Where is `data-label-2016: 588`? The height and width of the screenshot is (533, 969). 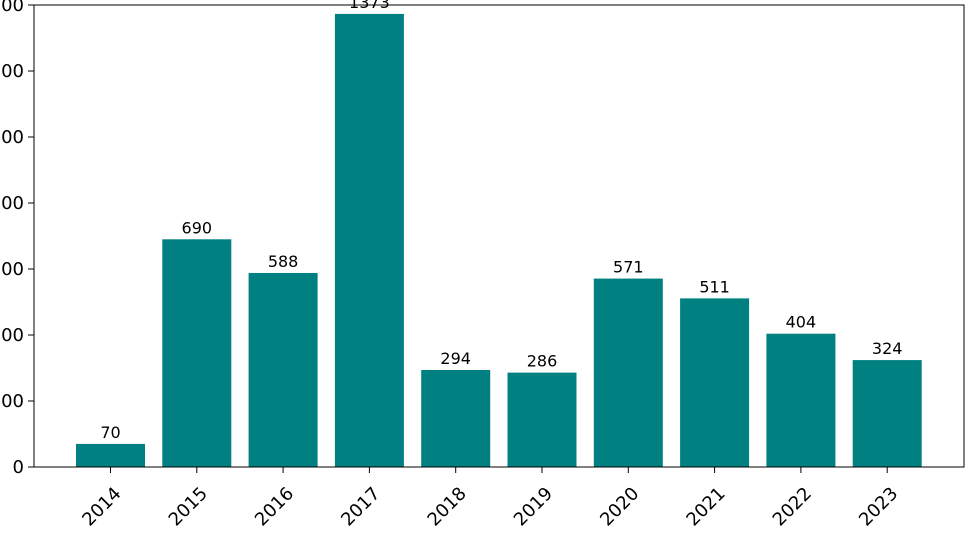
data-label-2016: 588 is located at coordinates (283, 261).